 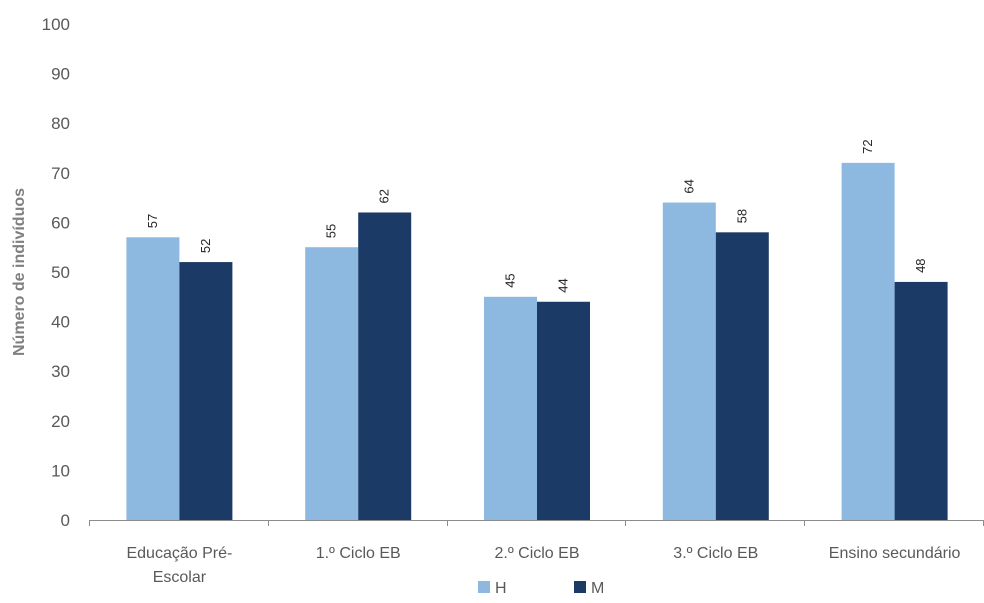 What do you see at coordinates (60, 322) in the screenshot?
I see `y-tick-label: 40` at bounding box center [60, 322].